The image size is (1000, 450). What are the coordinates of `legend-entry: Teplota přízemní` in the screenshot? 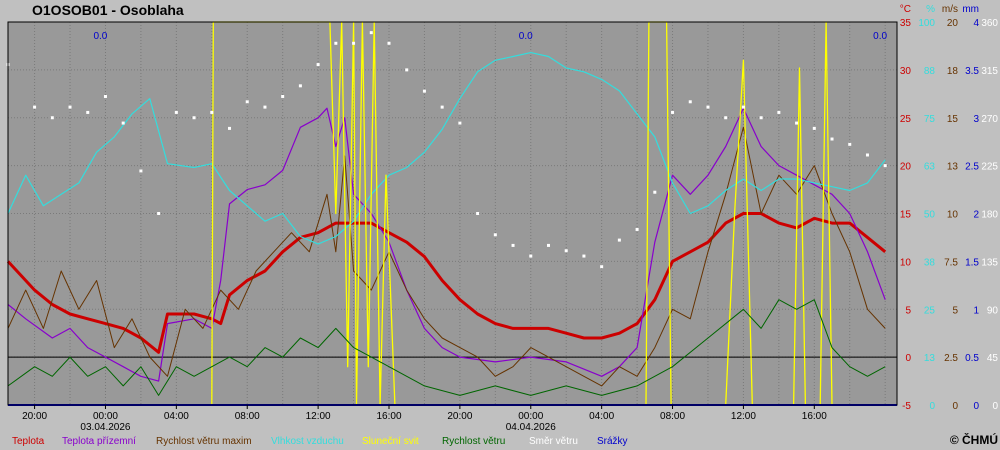 It's located at (99, 441).